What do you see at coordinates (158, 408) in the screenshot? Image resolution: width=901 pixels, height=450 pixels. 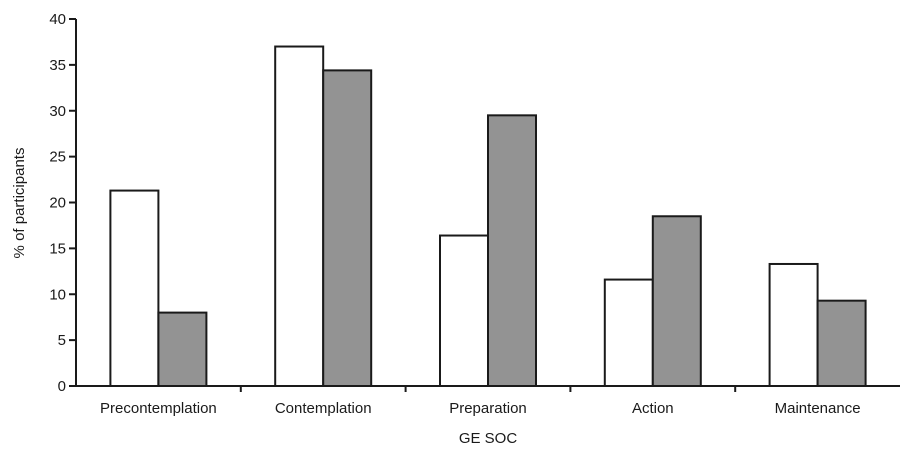 I see `x-category-label: Precontemplation` at bounding box center [158, 408].